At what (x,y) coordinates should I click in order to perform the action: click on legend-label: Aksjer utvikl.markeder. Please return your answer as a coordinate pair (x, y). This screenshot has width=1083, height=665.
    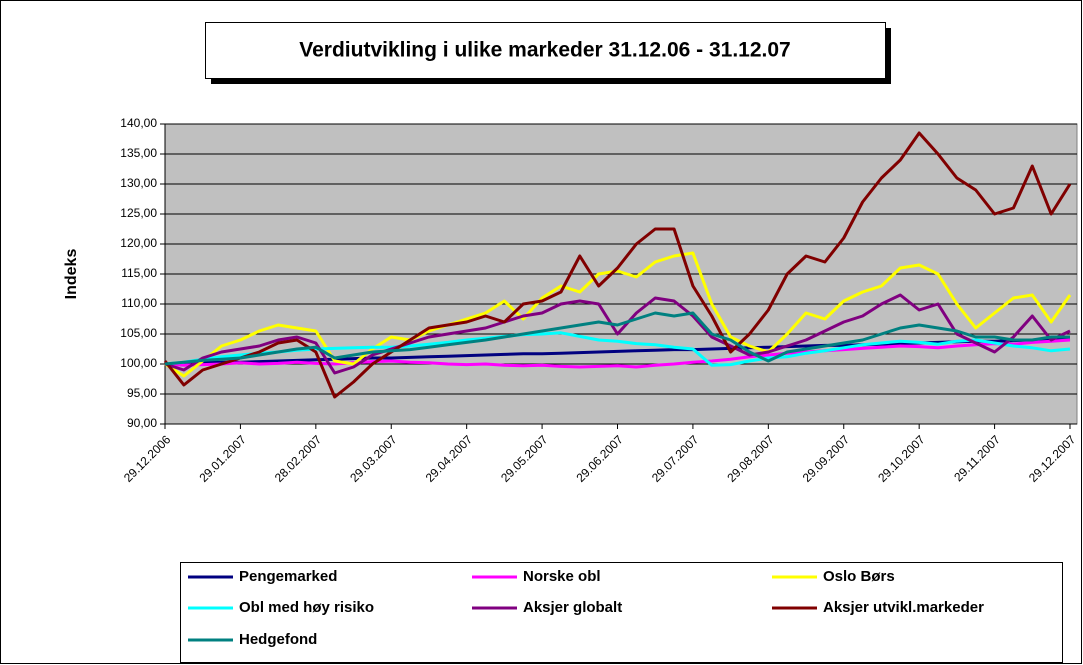
    Looking at the image, I should click on (903, 607).